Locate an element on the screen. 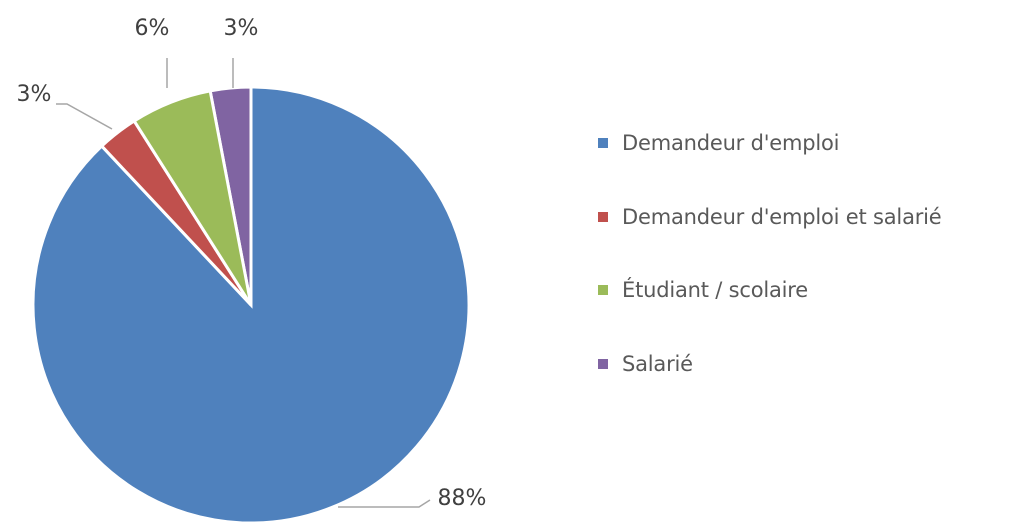 Image resolution: width=1019 pixels, height=523 pixels. legend-item-demandeur-emploi: Demandeur d'emploi is located at coordinates (805, 143).